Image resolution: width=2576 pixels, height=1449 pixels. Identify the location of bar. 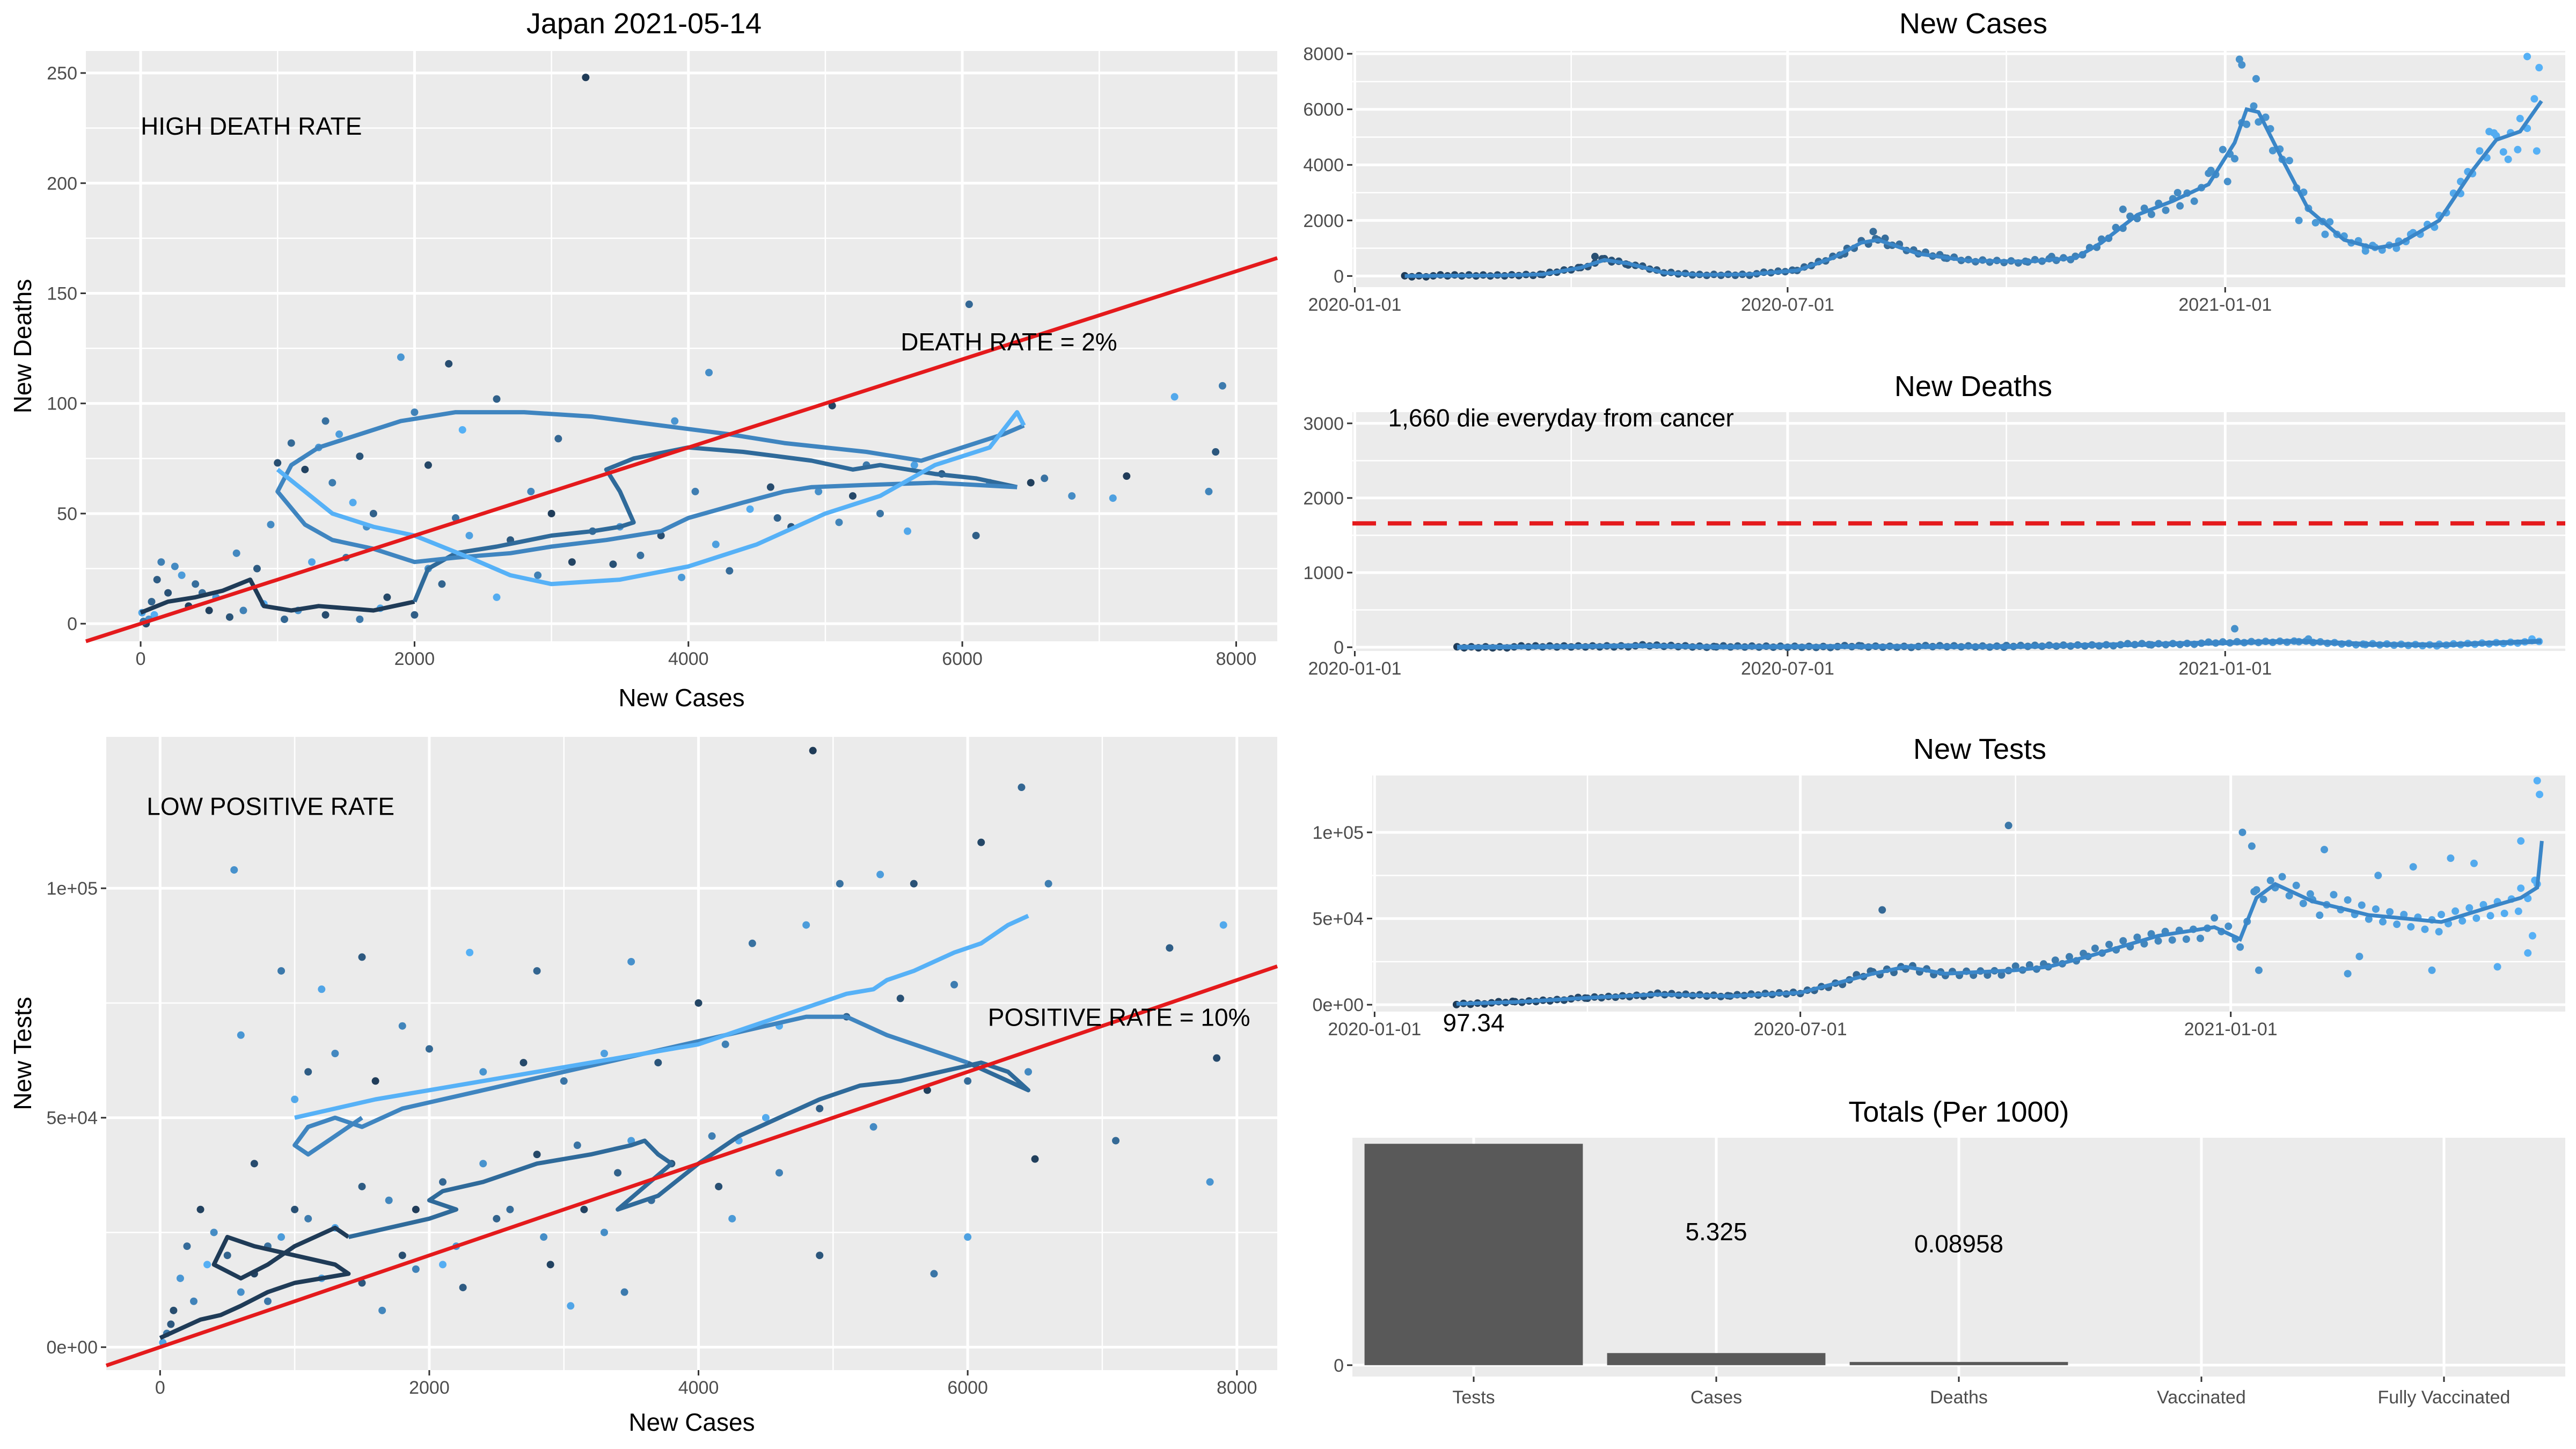
(1958, 1363).